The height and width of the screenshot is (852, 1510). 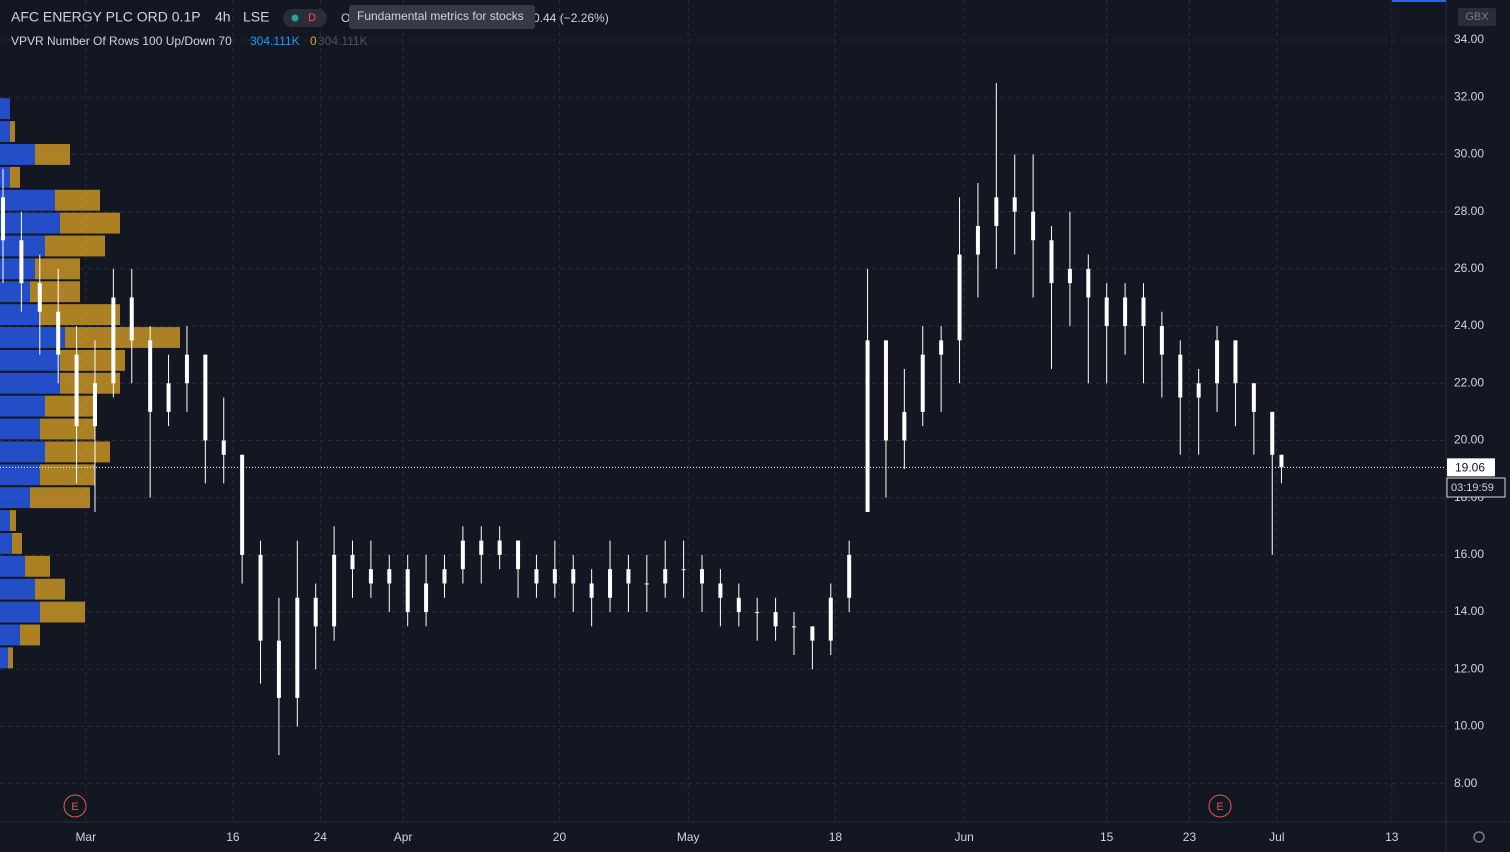 What do you see at coordinates (1469, 611) in the screenshot?
I see `y-tick-label: 14.00` at bounding box center [1469, 611].